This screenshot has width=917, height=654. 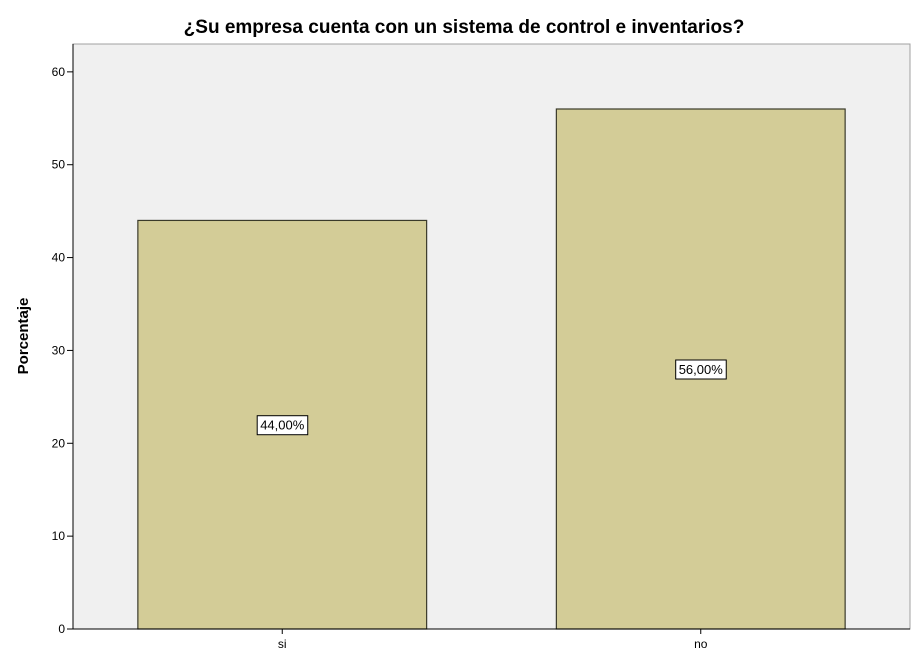 I want to click on data-label-box-si, so click(x=282, y=425).